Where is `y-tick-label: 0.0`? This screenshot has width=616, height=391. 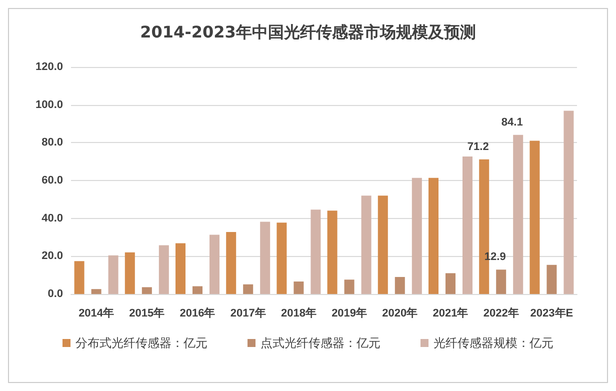
y-tick-label: 0.0 is located at coordinates (55, 294).